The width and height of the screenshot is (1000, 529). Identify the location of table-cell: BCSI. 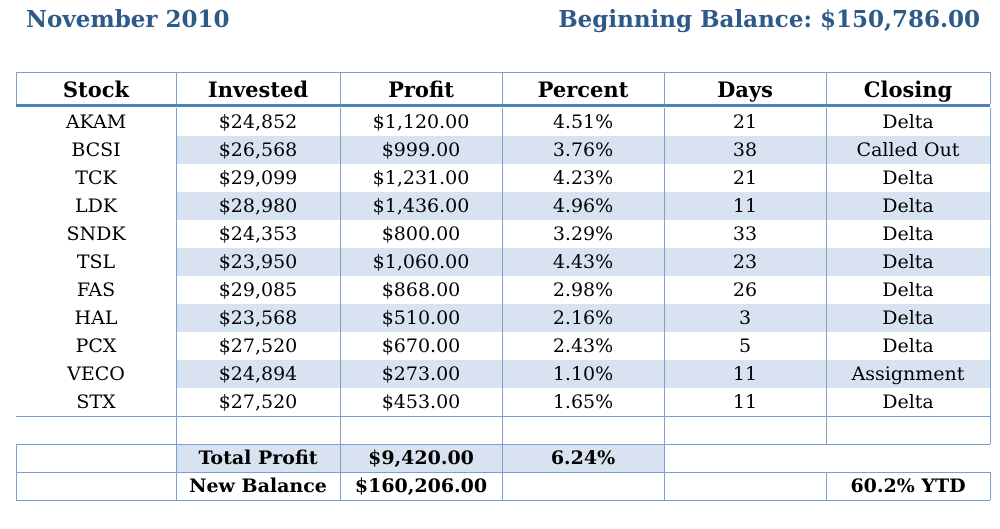
(96, 150).